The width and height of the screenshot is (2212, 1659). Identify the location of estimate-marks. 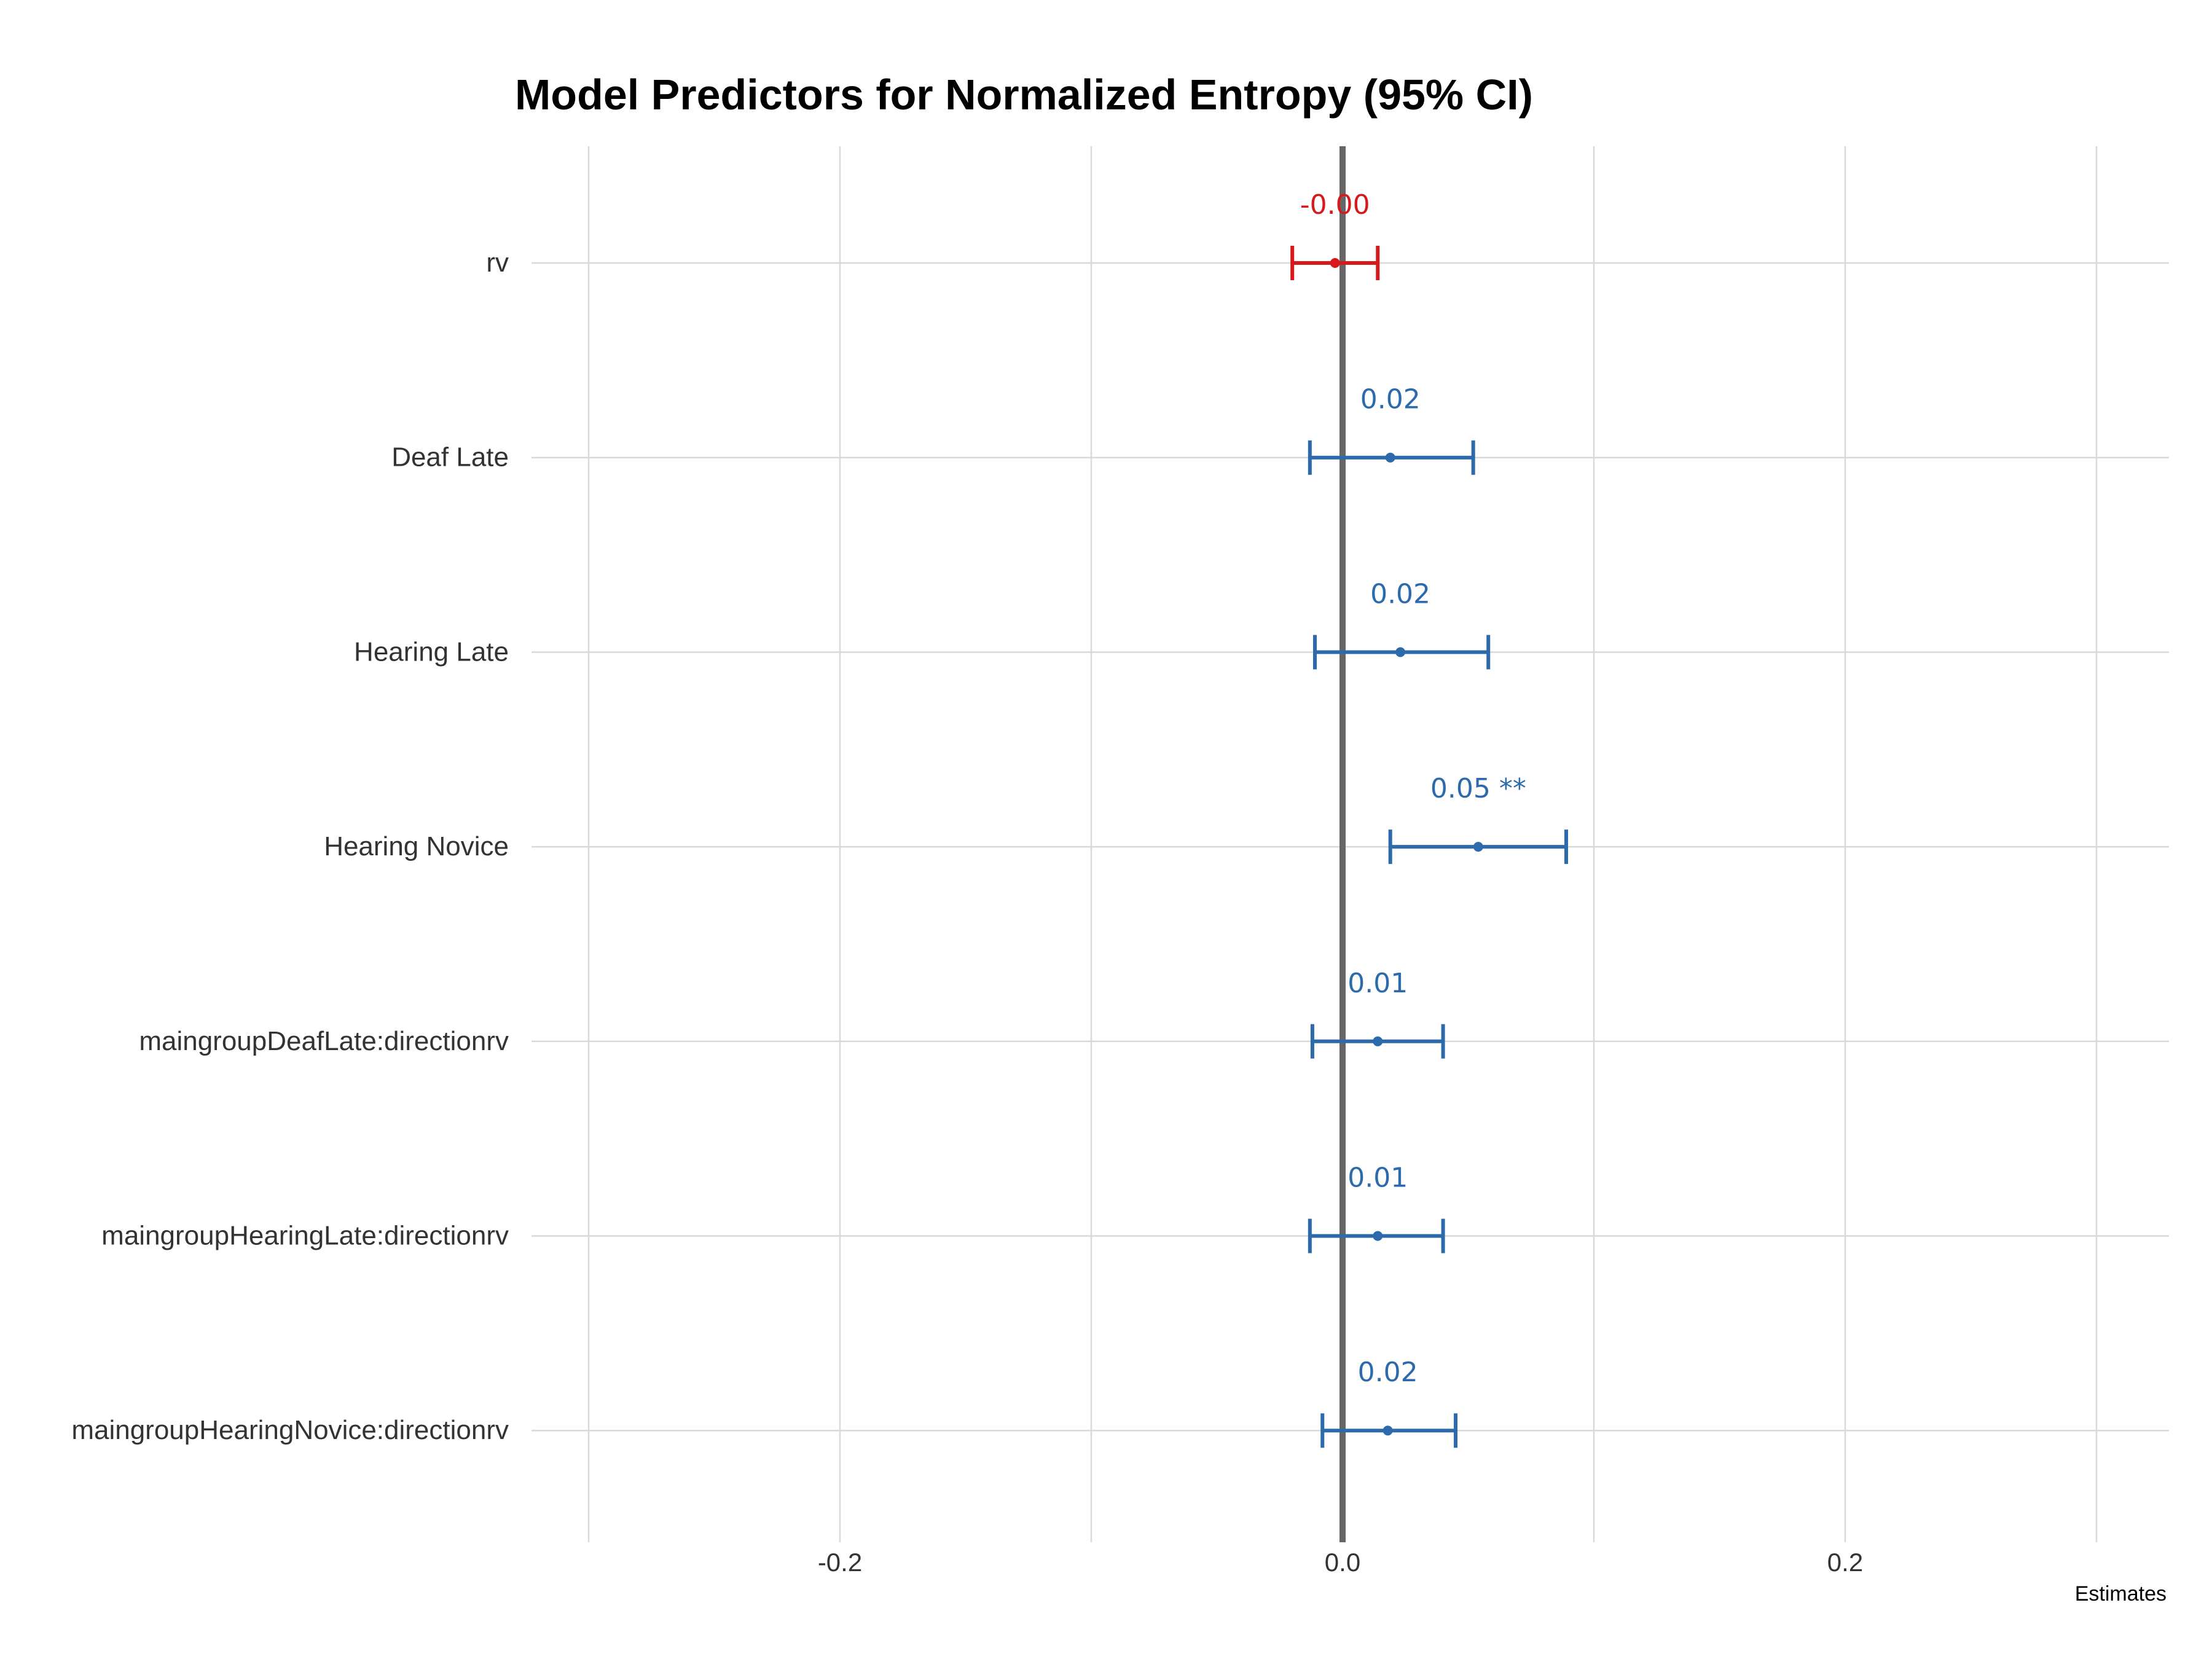
(1429, 847).